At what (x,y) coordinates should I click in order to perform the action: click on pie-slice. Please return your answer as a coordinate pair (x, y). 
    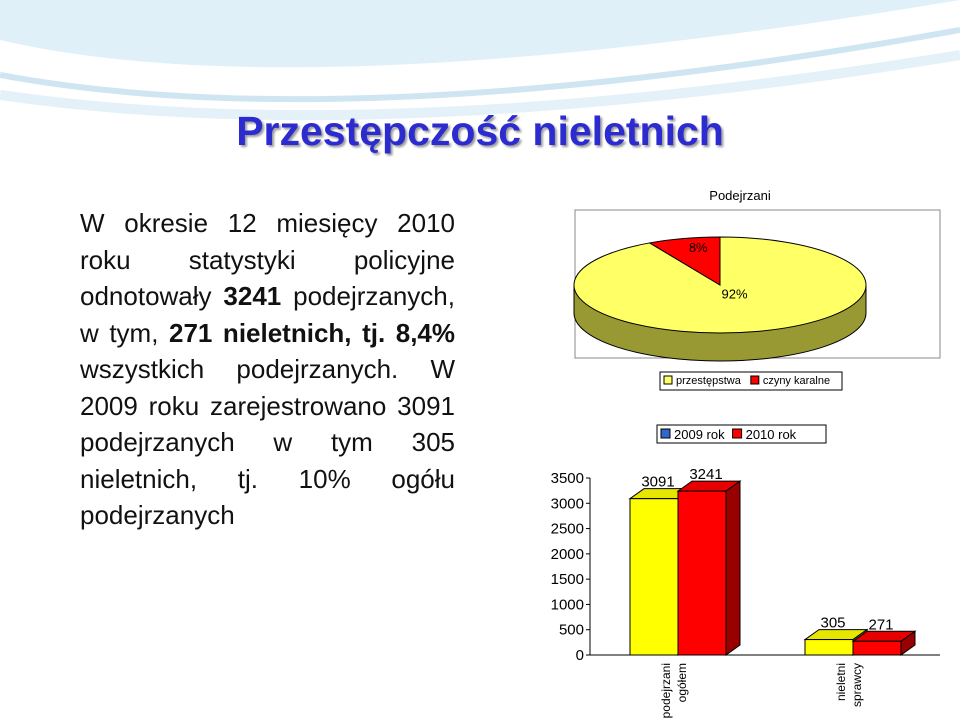
    Looking at the image, I should click on (684, 261).